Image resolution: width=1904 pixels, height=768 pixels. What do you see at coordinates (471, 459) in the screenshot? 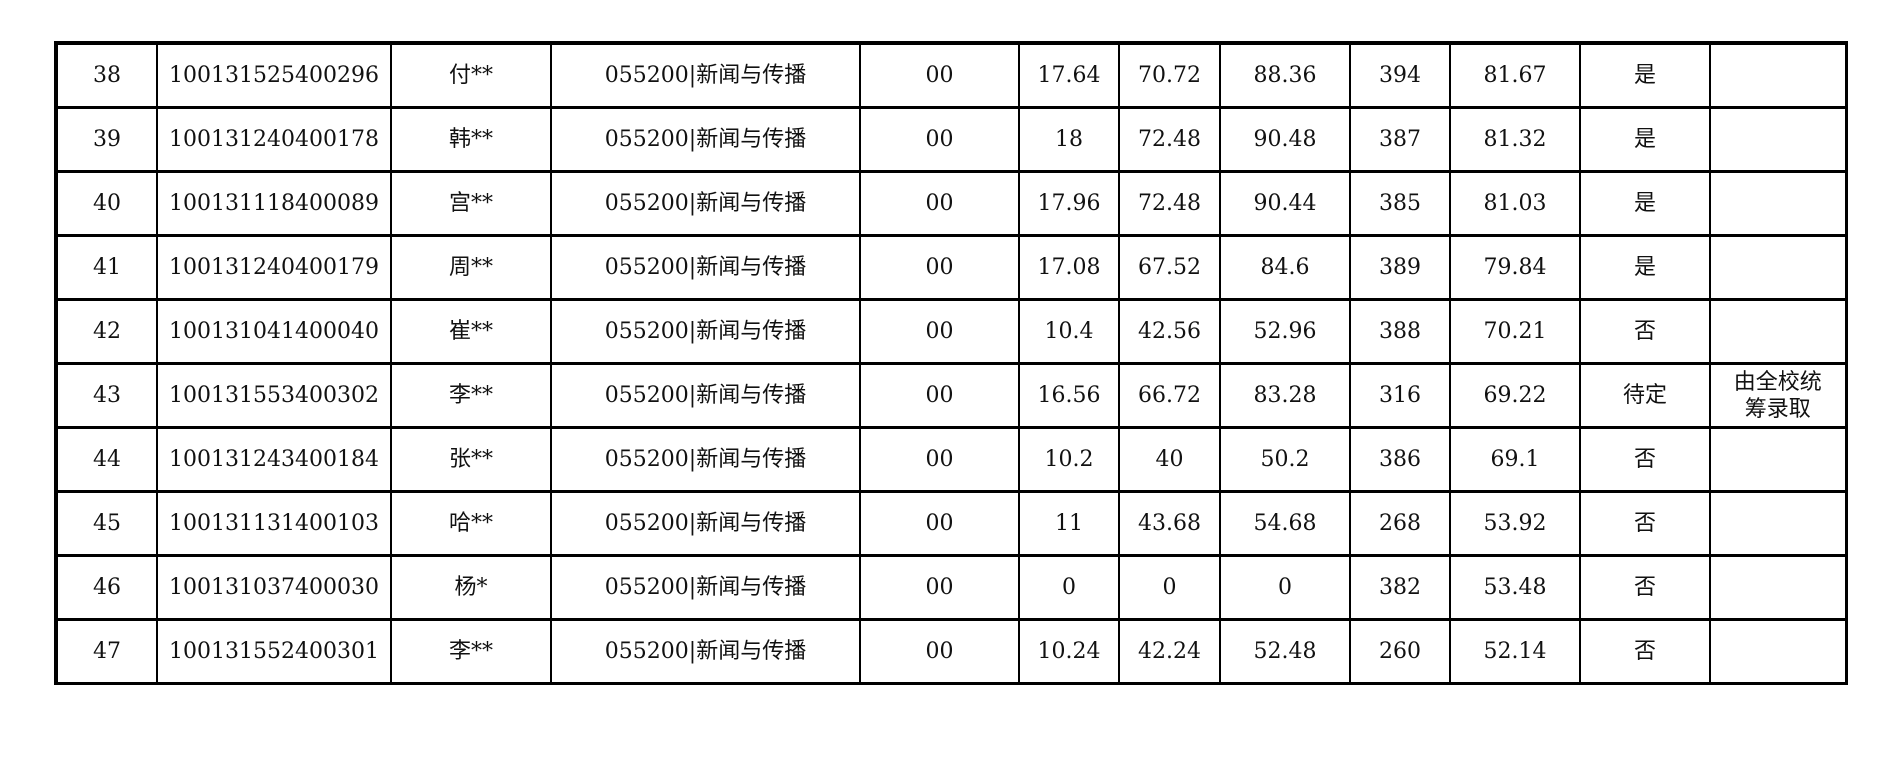
I see `candidate-name-cell: 张**` at bounding box center [471, 459].